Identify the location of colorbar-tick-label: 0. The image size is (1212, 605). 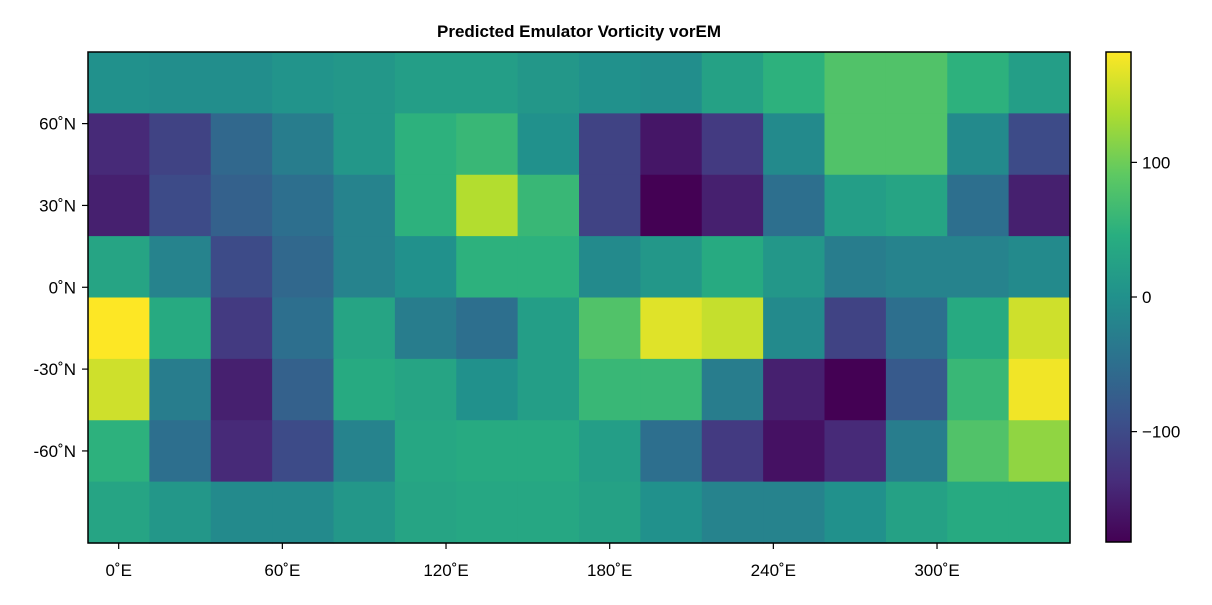
(1146, 297).